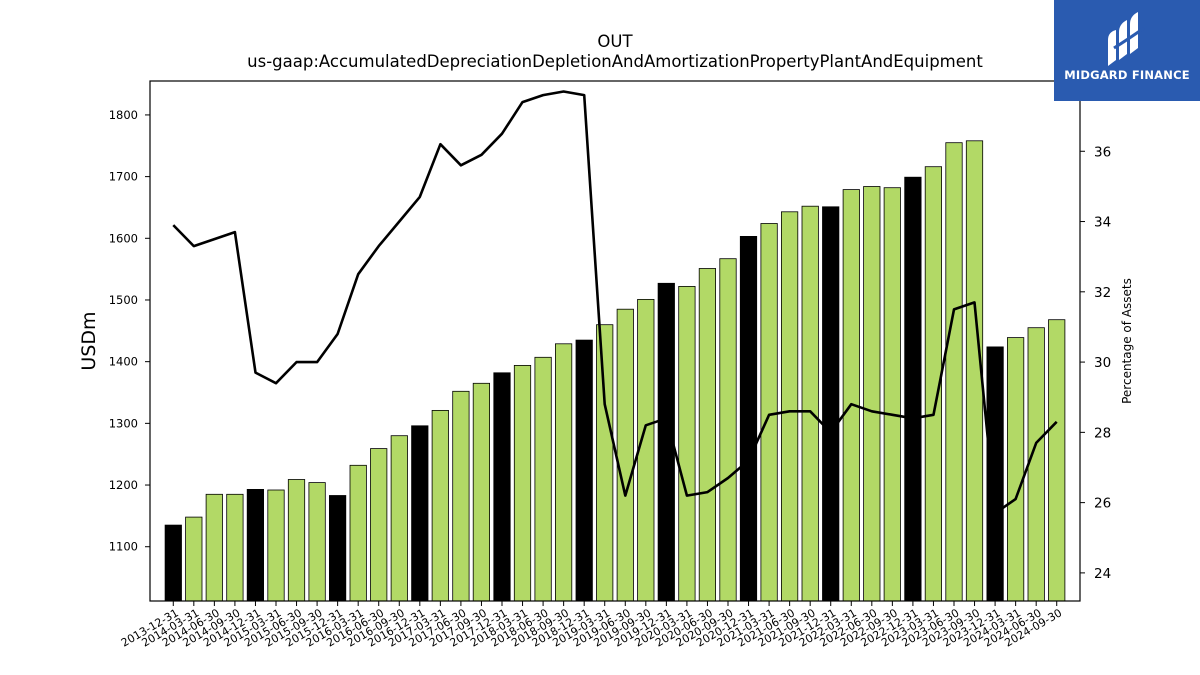  I want to click on midgard-logo-icon, so click(1126, 39).